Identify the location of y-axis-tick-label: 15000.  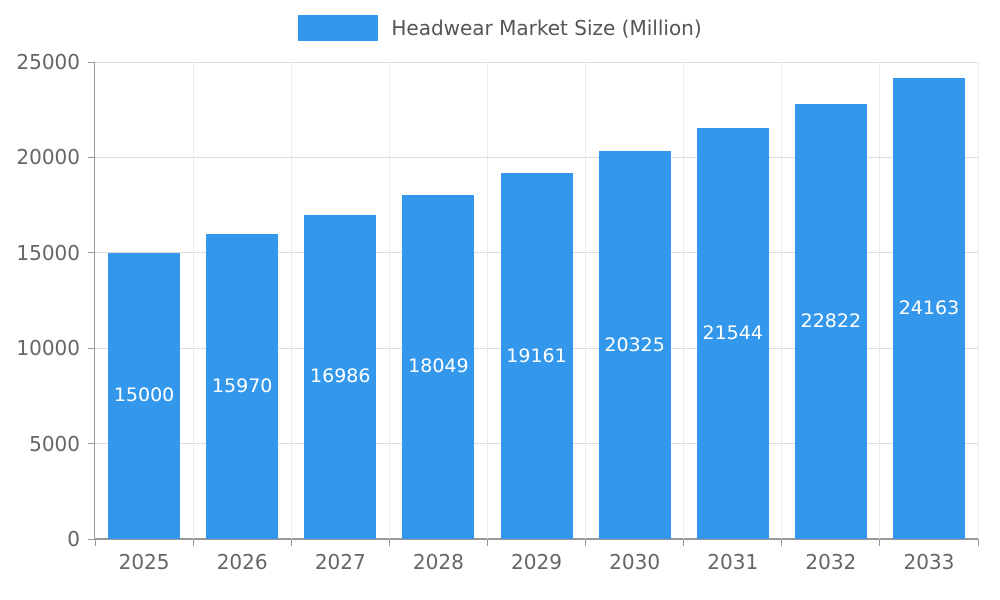
(48, 252).